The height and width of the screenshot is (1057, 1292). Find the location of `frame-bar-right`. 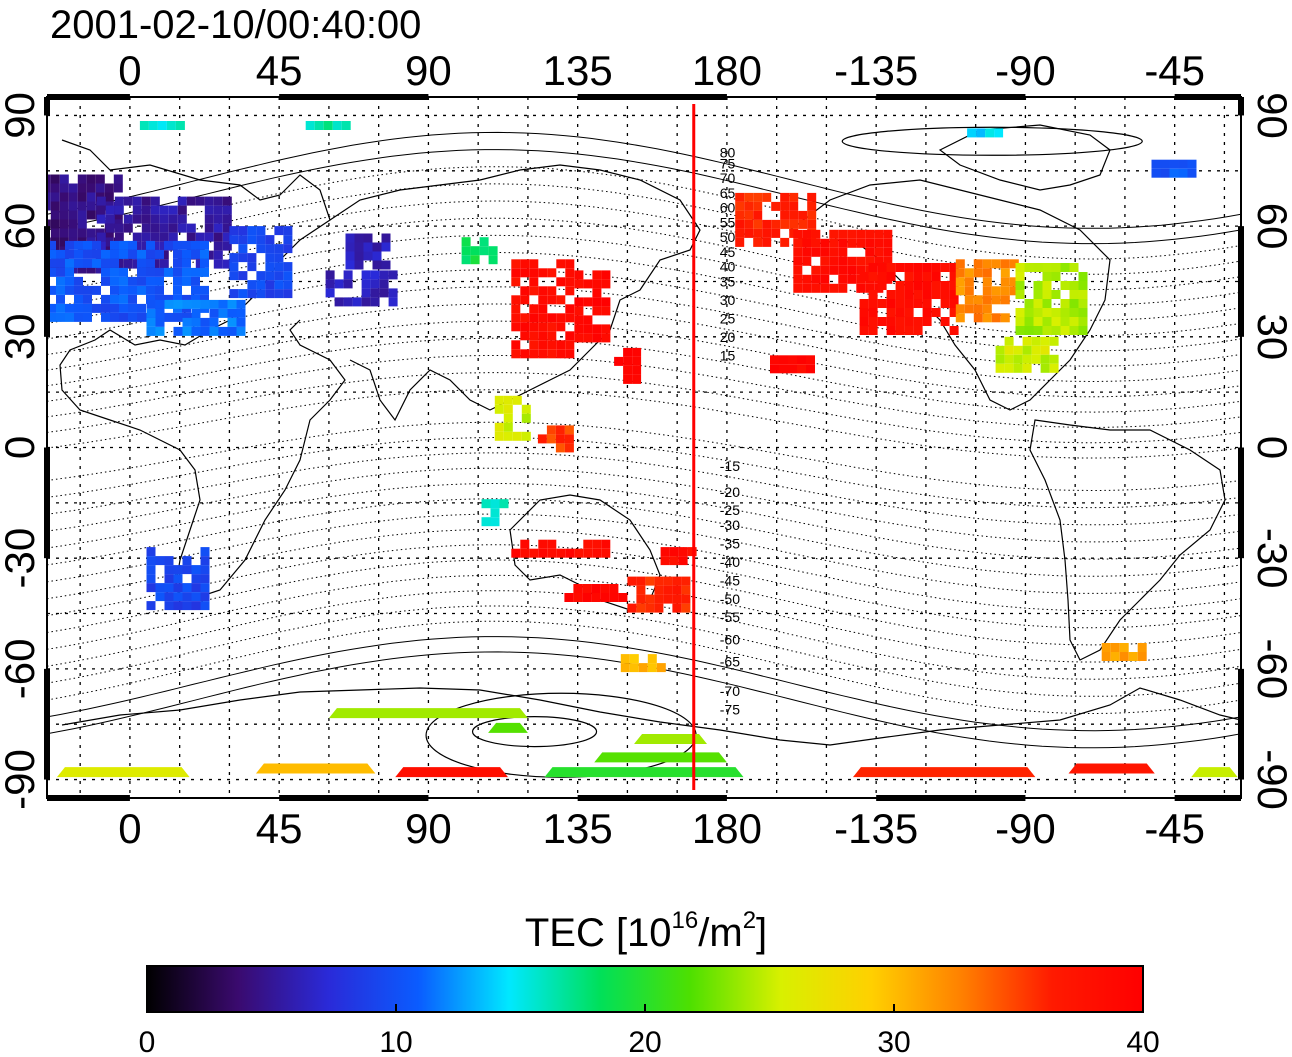

frame-bar-right is located at coordinates (1241, 724).